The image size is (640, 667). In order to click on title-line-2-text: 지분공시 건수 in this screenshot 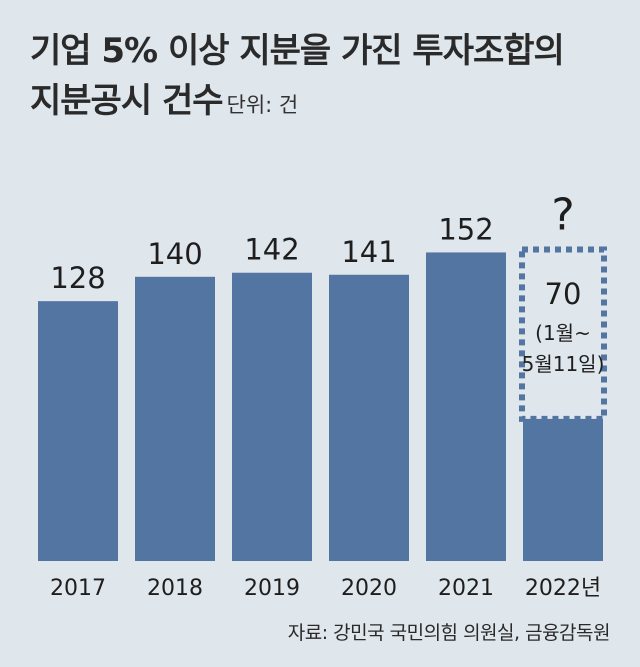, I will do `click(127, 101)`.